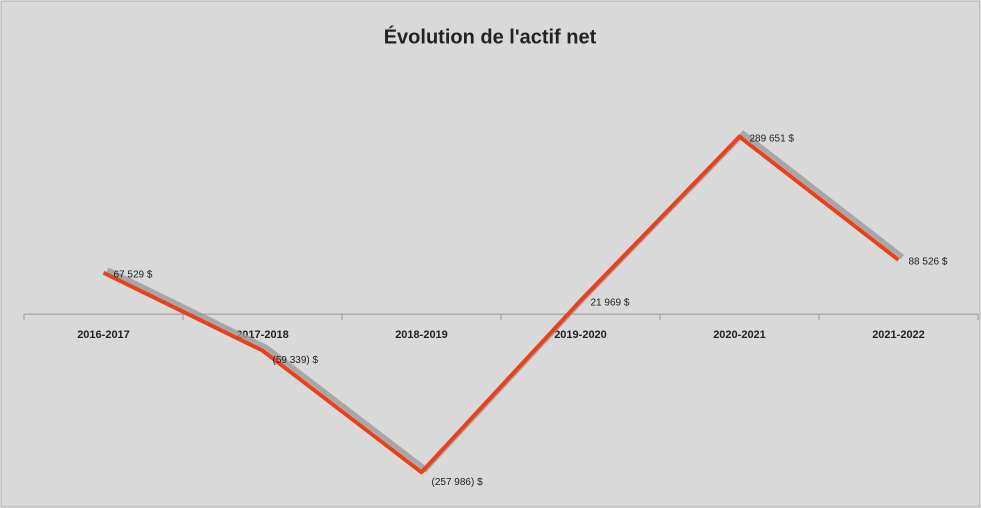  Describe the element at coordinates (103, 335) in the screenshot. I see `x-tick-label: 2016-2017` at that location.